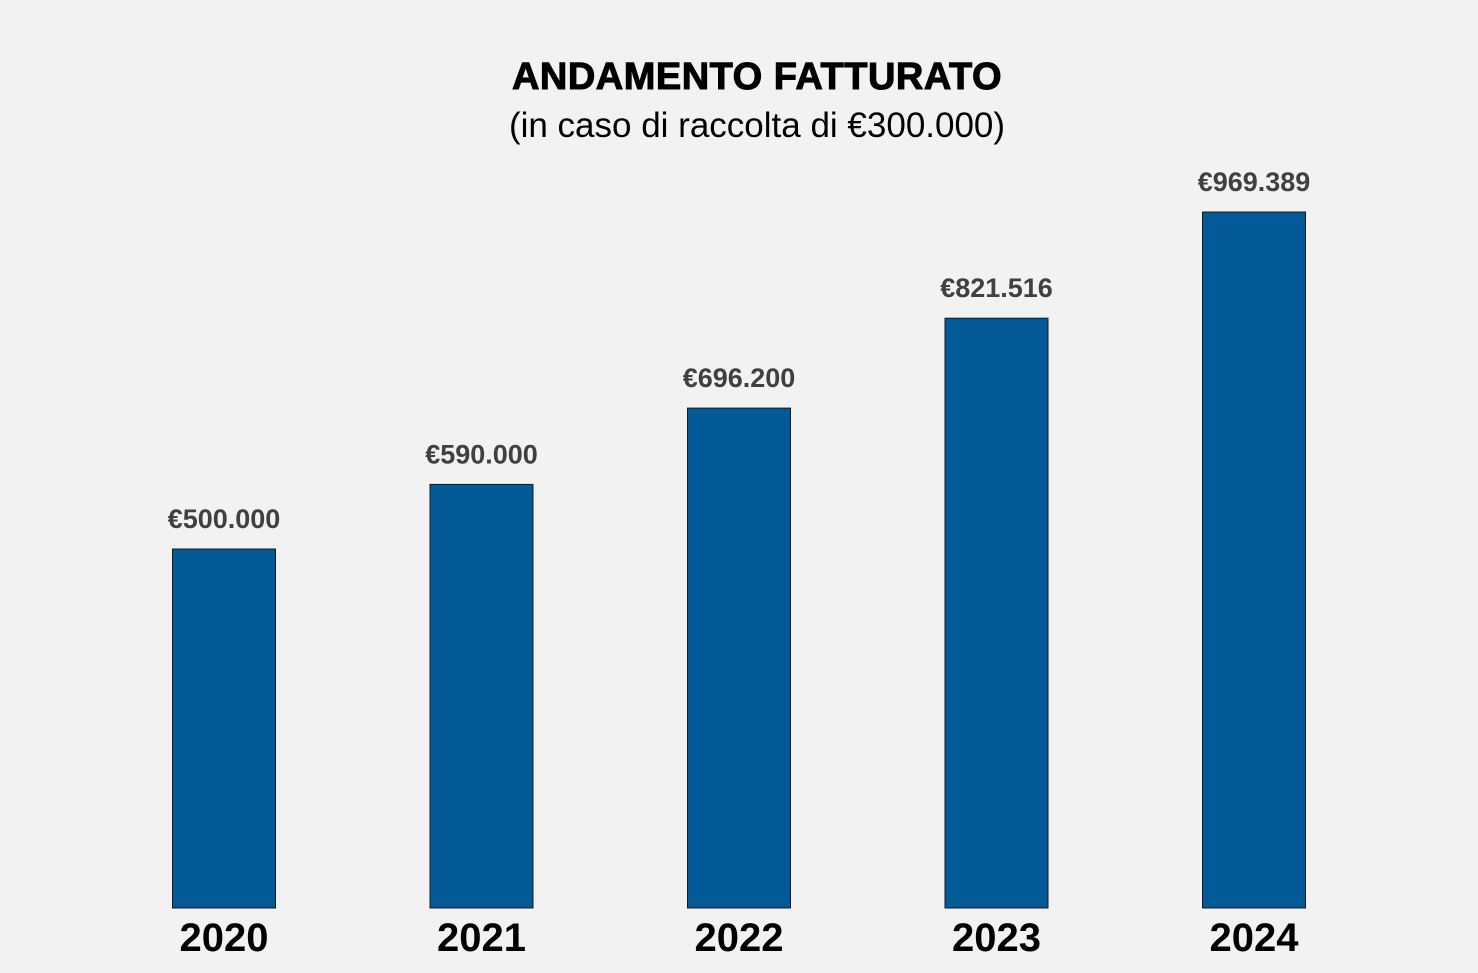 The width and height of the screenshot is (1478, 973). What do you see at coordinates (1254, 560) in the screenshot?
I see `bar-2024` at bounding box center [1254, 560].